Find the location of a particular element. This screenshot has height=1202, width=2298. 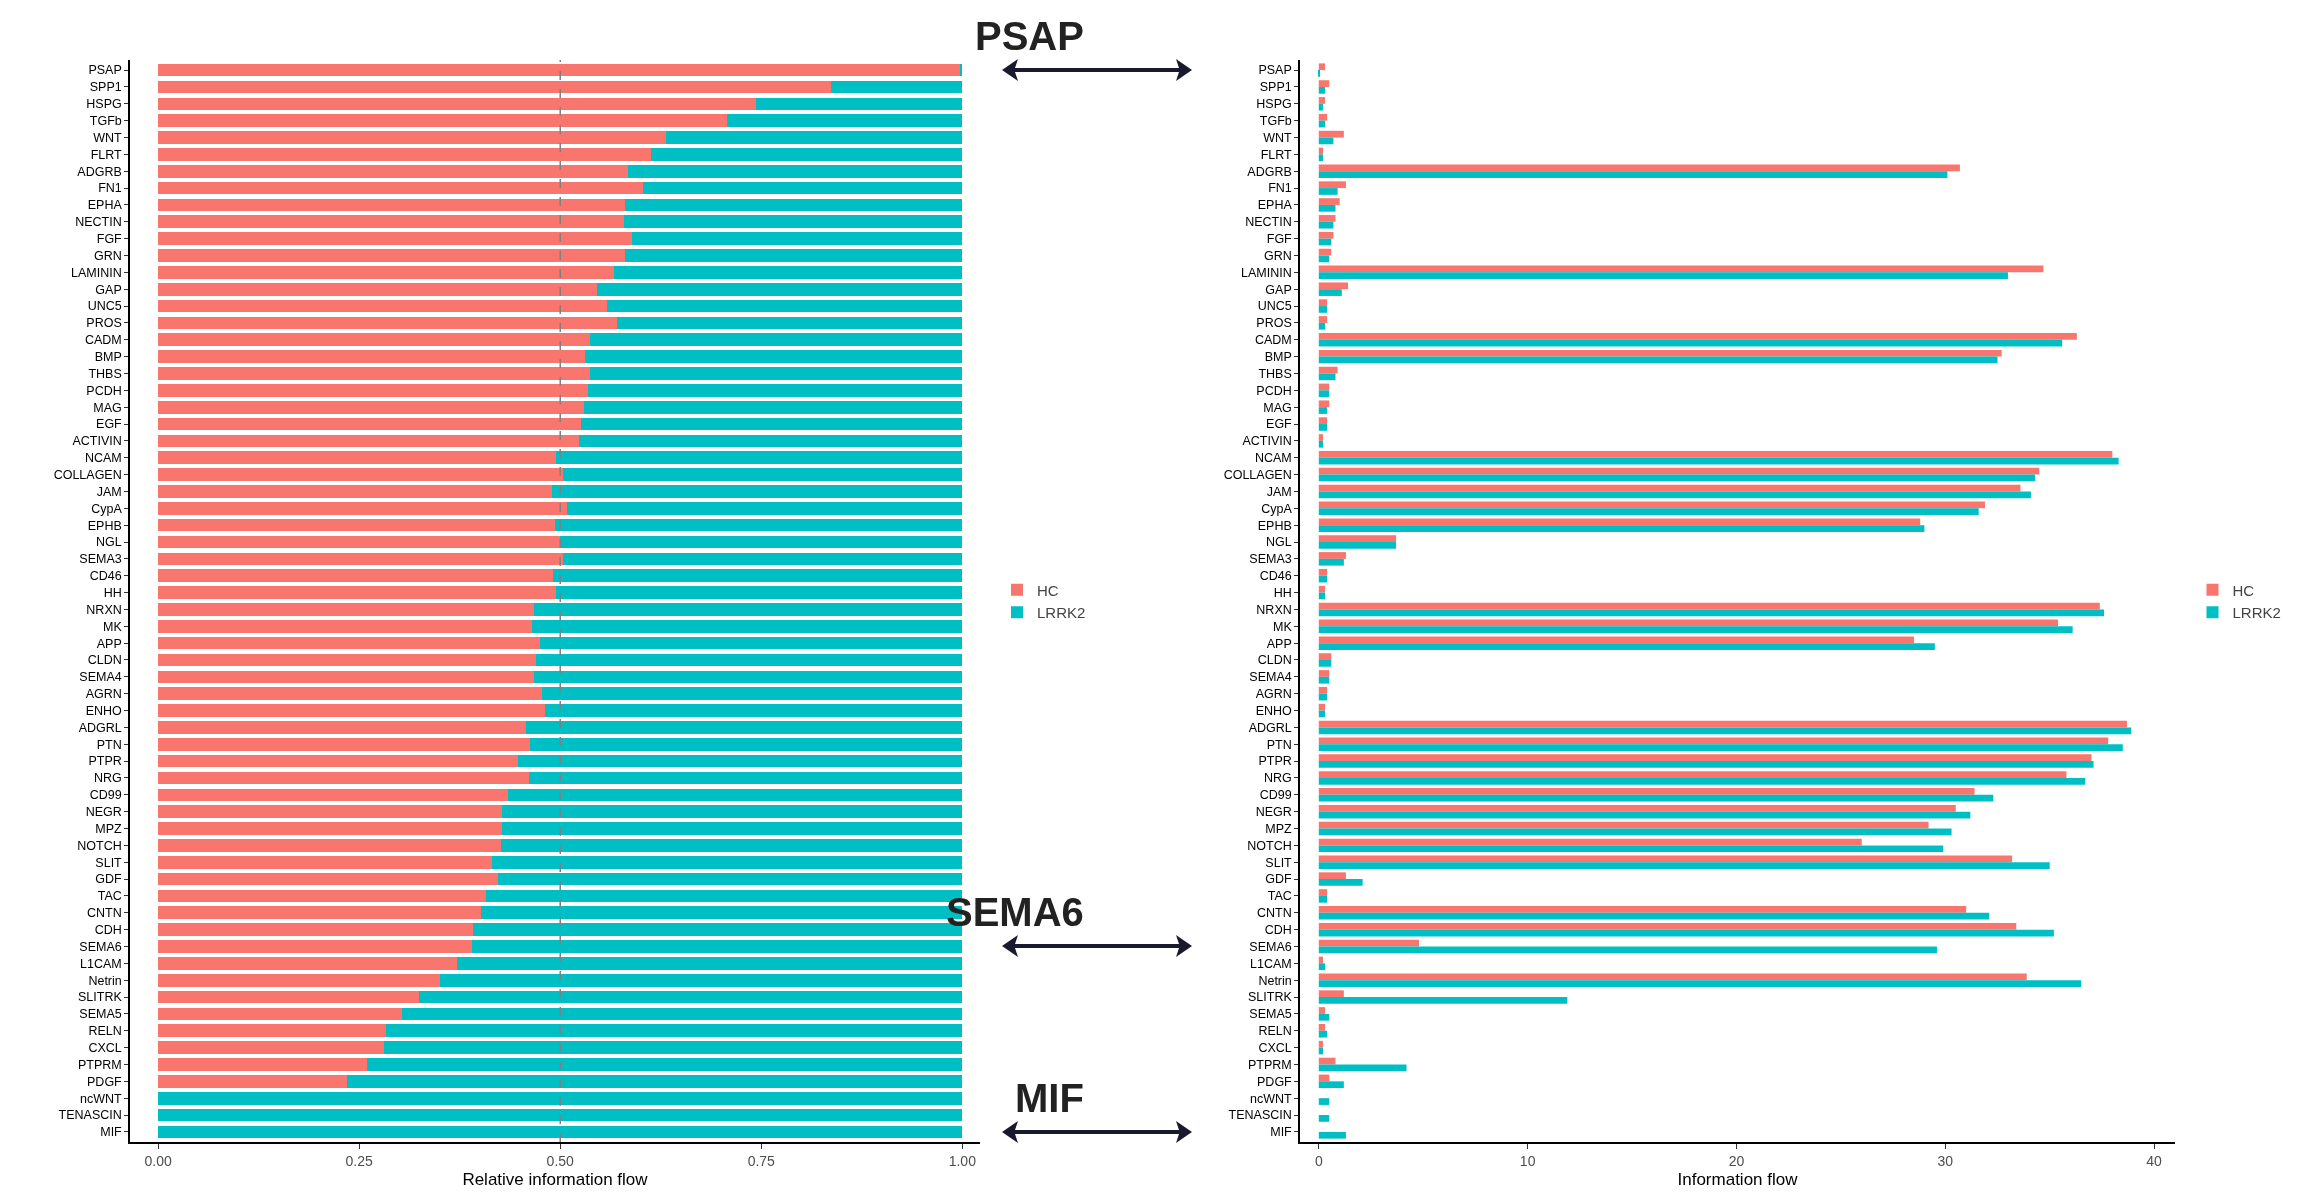

y-tick-label: APP is located at coordinates (1279, 643).